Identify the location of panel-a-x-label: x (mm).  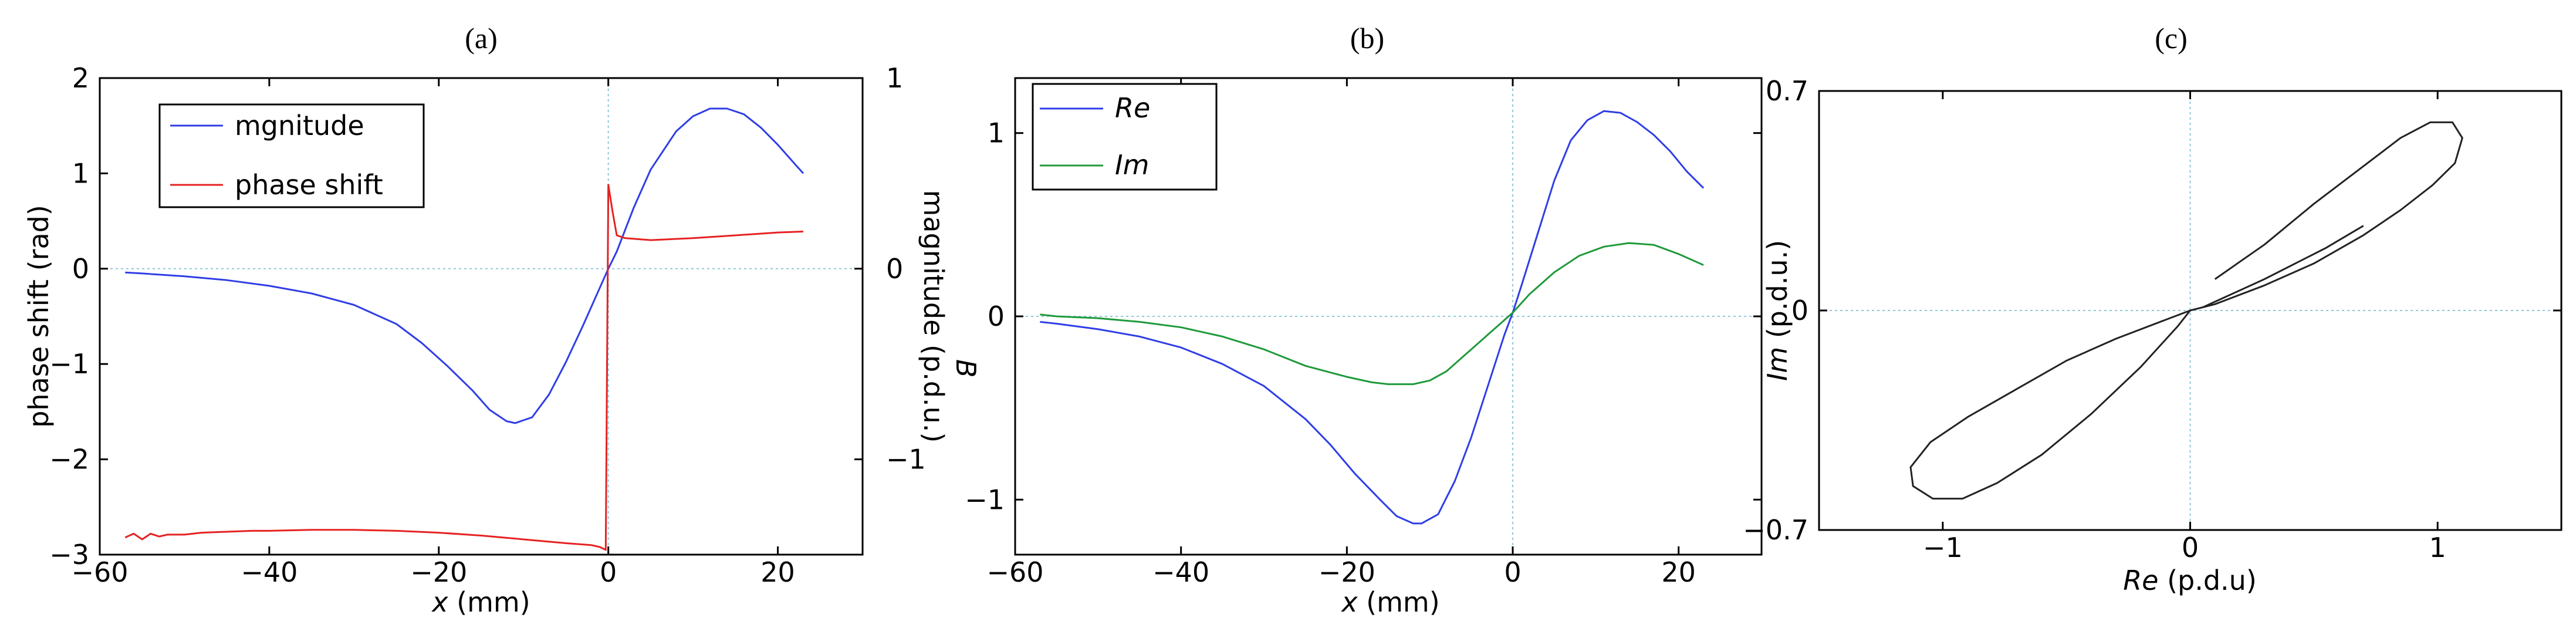
(480, 602).